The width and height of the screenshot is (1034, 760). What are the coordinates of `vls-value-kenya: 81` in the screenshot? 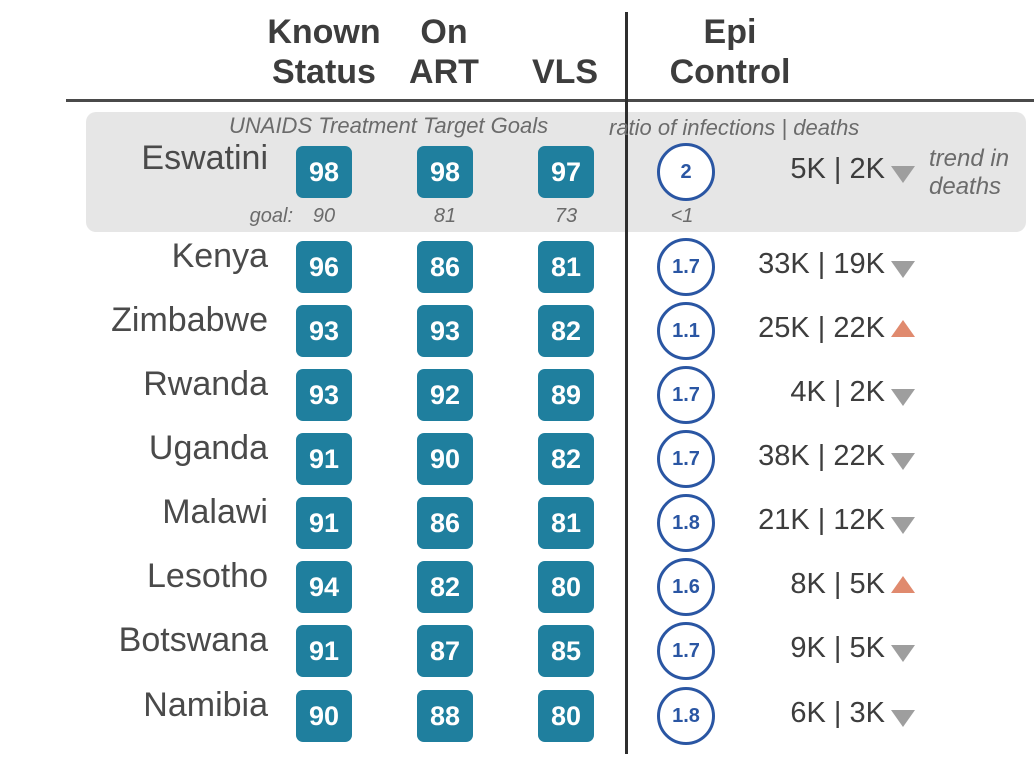 It's located at (566, 267).